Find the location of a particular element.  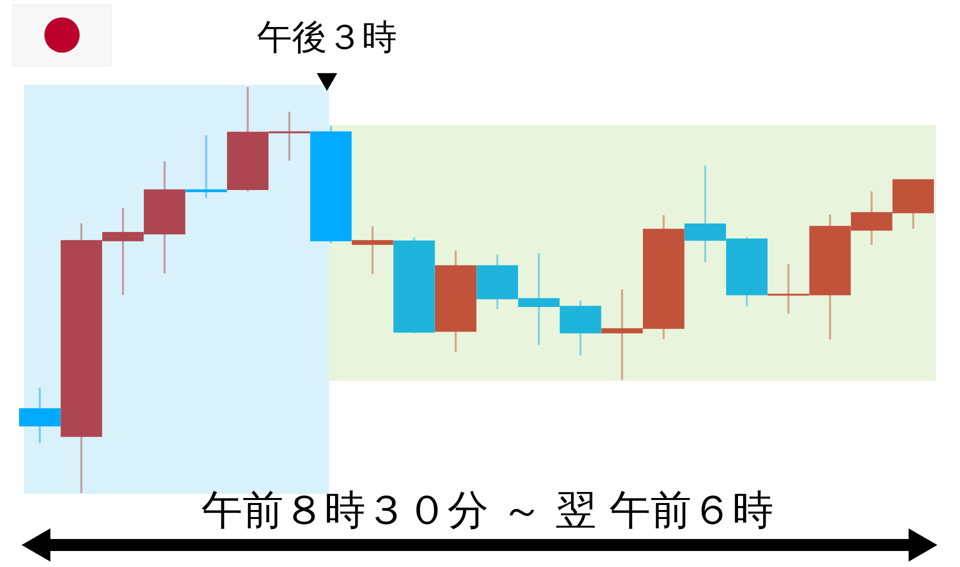

annotation: 午前８時３０分 ～ 翌 午前６時 is located at coordinates (487, 510).